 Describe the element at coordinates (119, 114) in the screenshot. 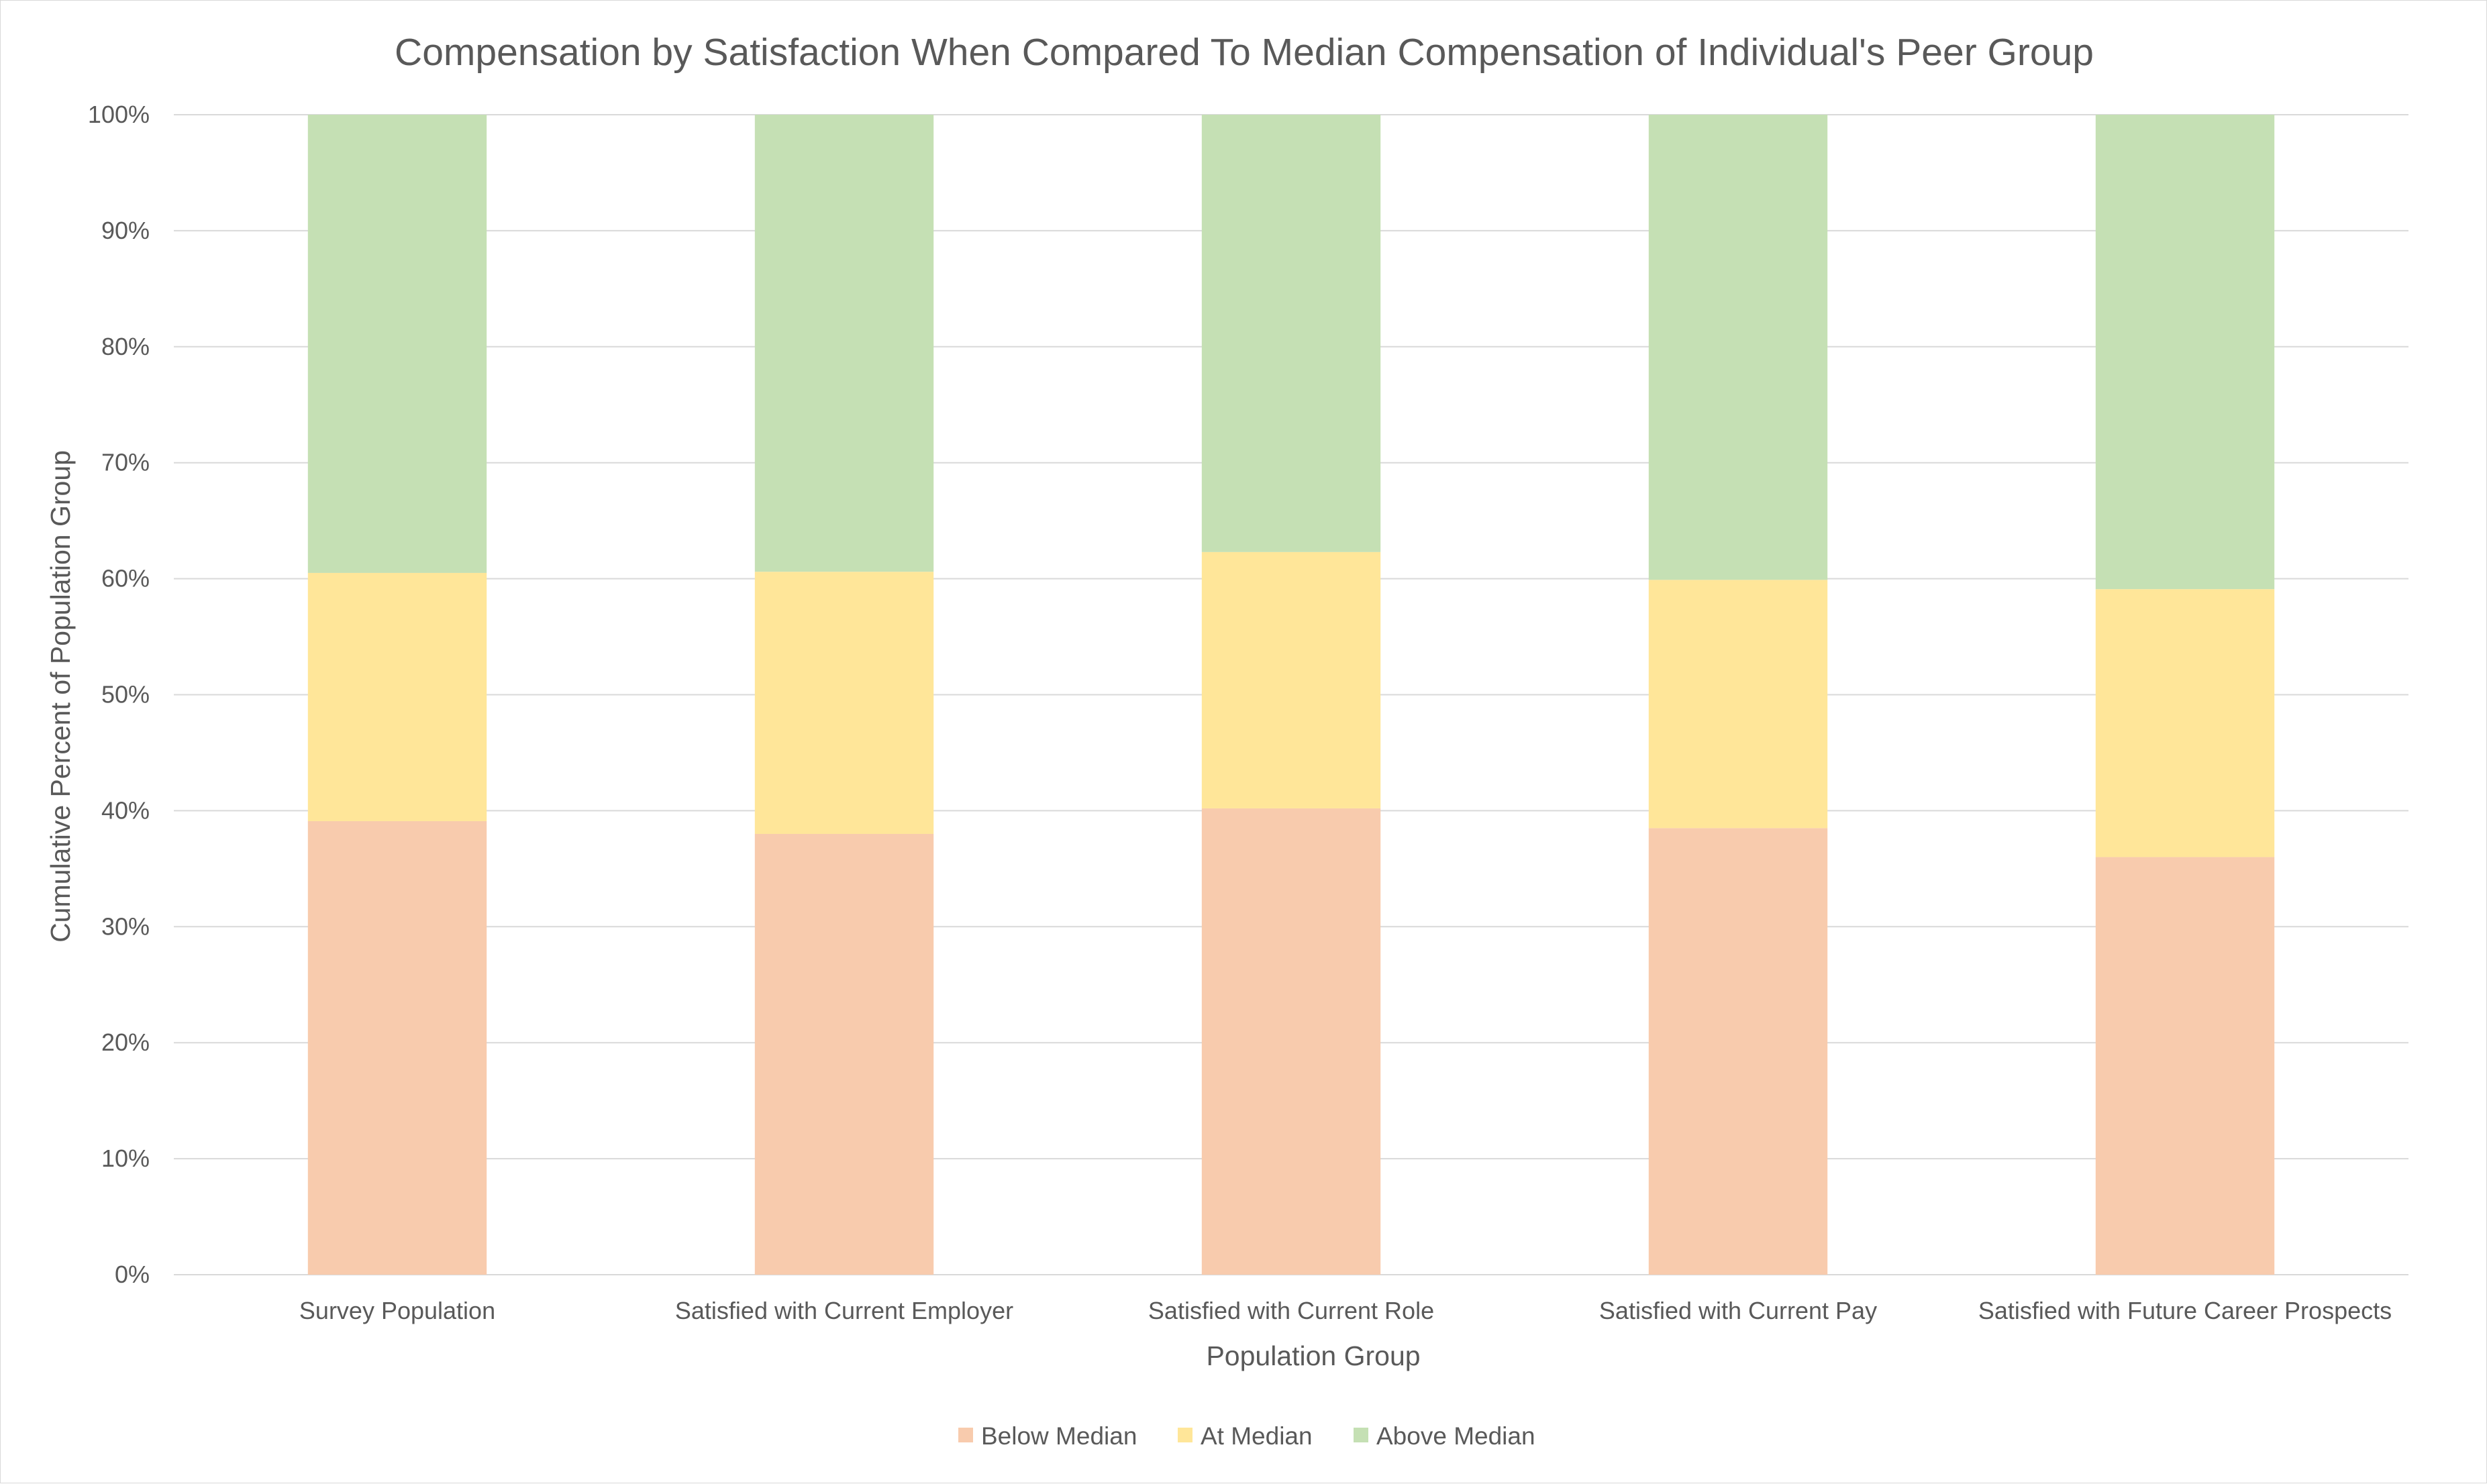

I see `y-tick-label: 100%` at that location.